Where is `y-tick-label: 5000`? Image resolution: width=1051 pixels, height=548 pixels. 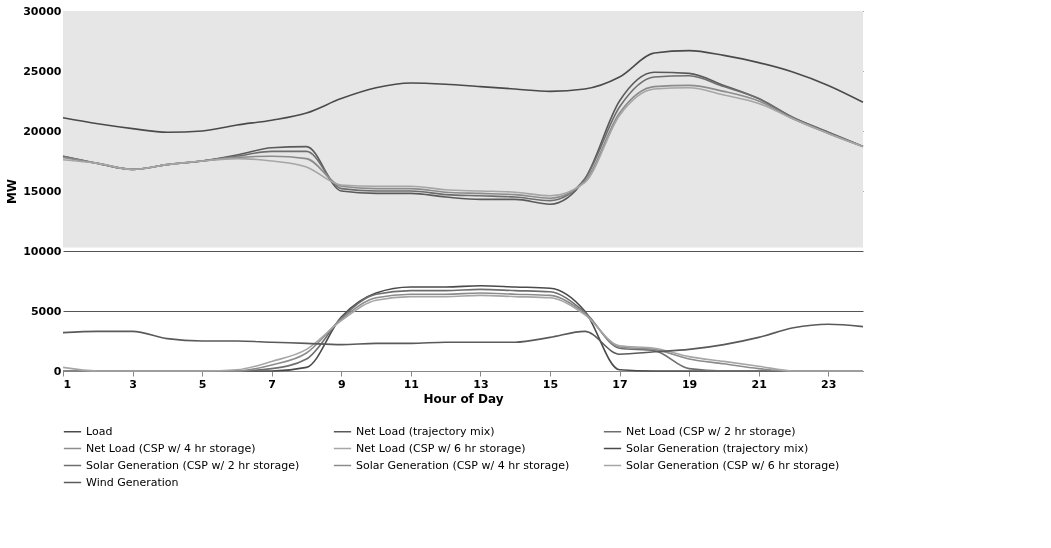 y-tick-label: 5000 is located at coordinates (46, 311).